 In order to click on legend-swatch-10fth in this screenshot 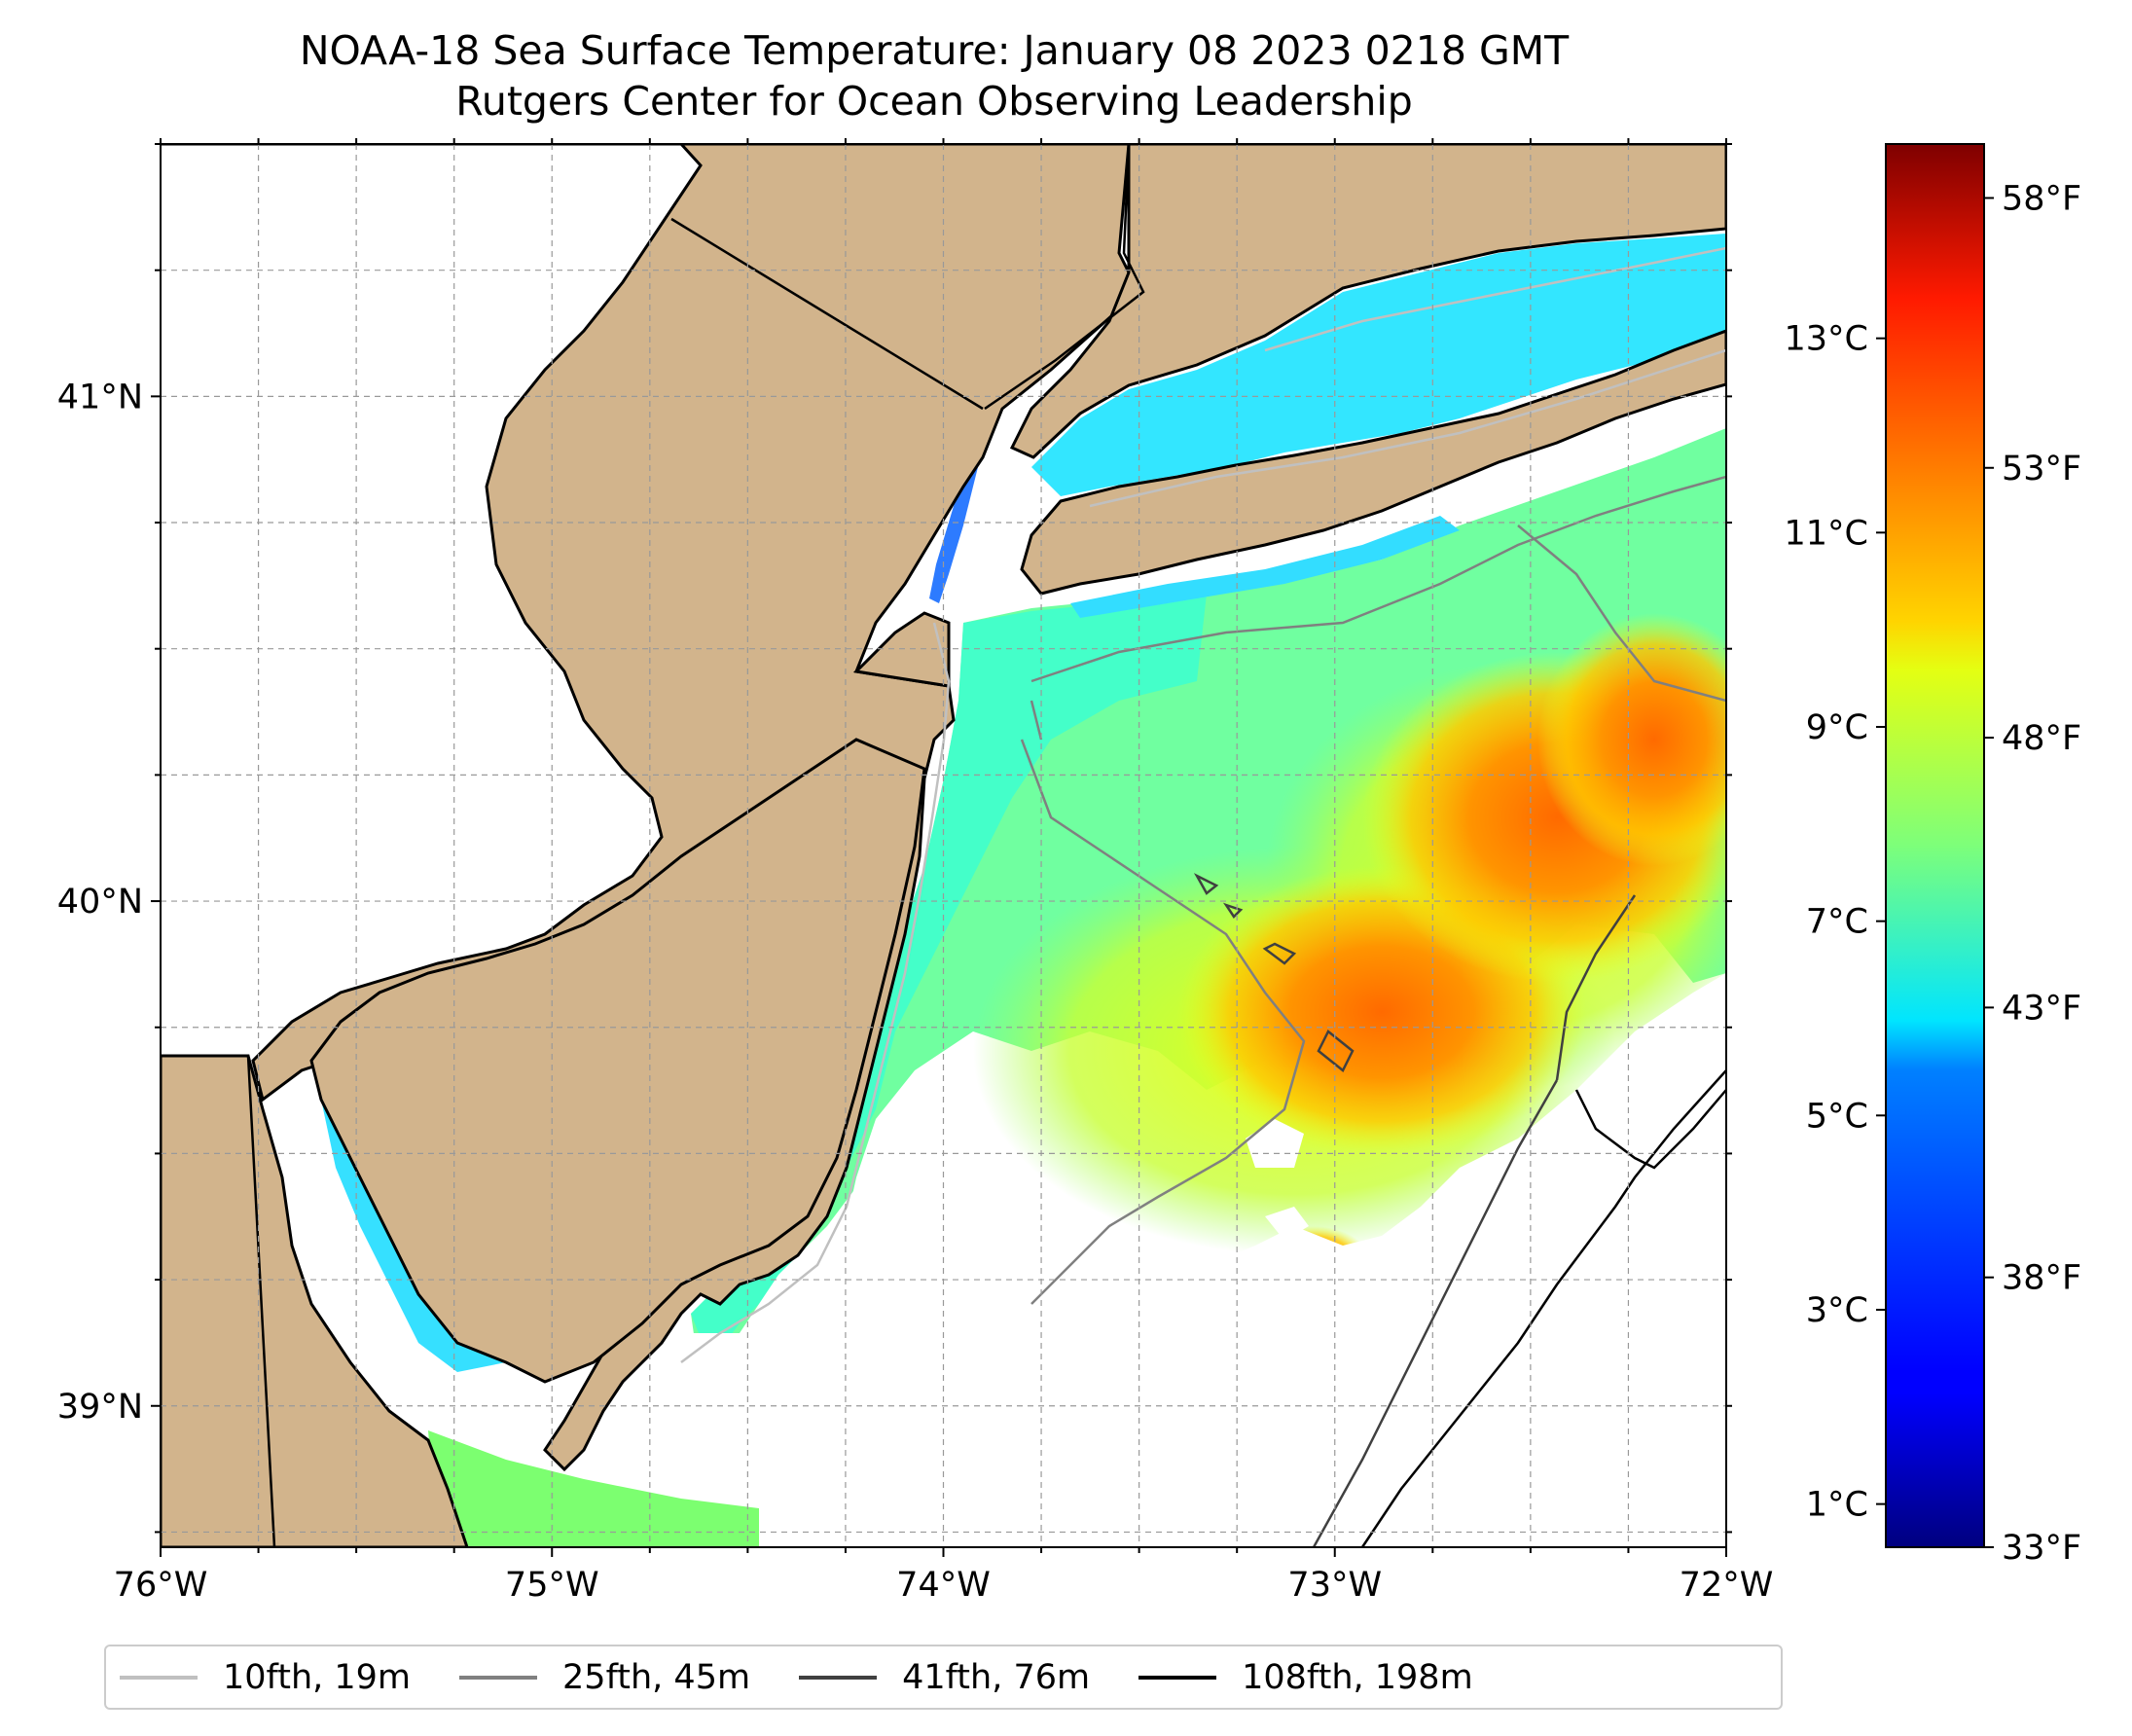, I will do `click(159, 1678)`.